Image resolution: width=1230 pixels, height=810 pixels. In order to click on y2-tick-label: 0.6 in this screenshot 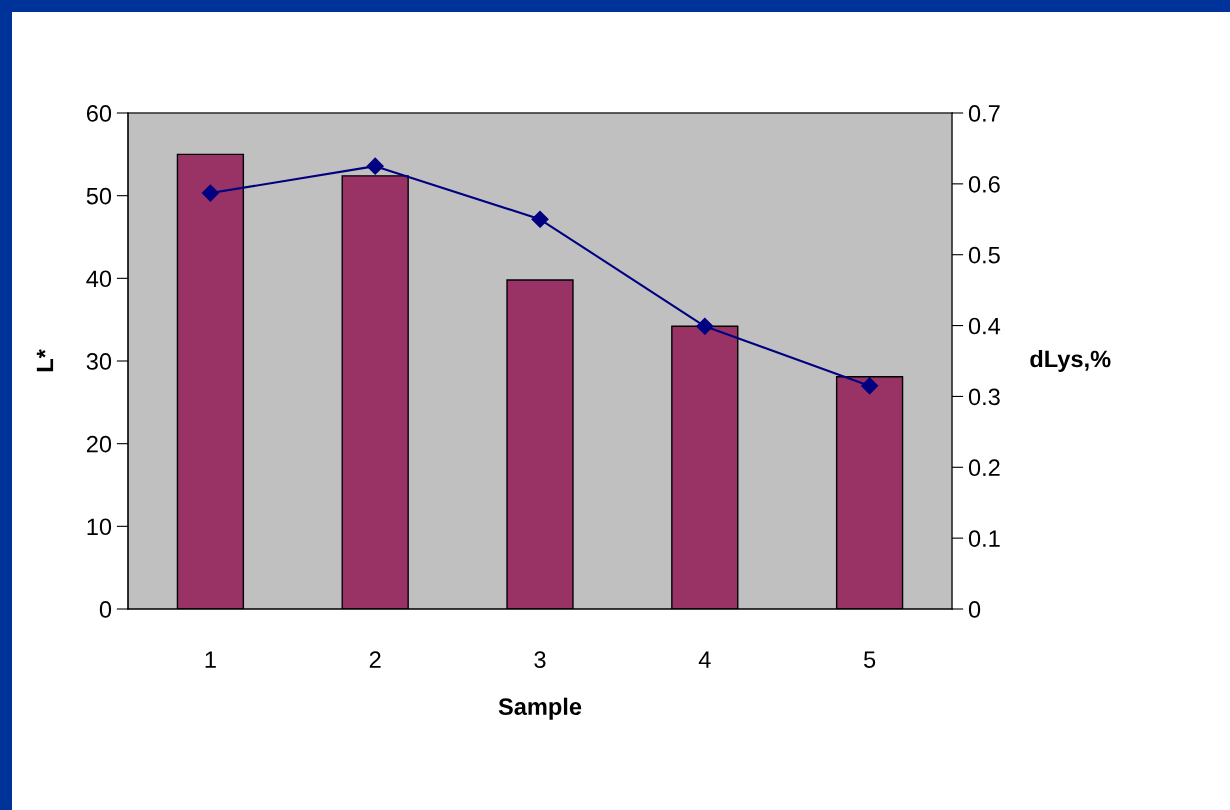, I will do `click(984, 184)`.